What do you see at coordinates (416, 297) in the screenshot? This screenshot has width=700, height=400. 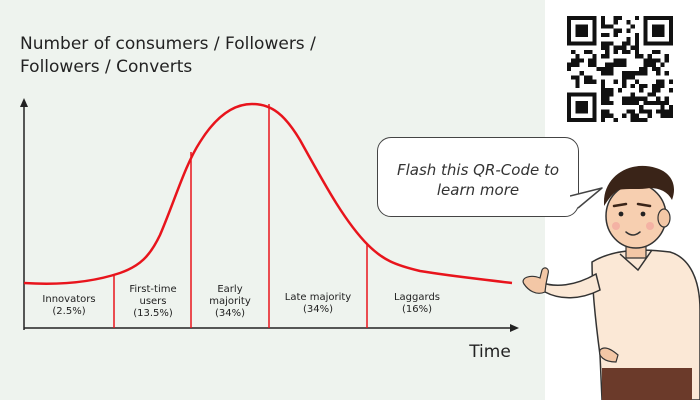 I see `segment-label-line: Laggards` at bounding box center [416, 297].